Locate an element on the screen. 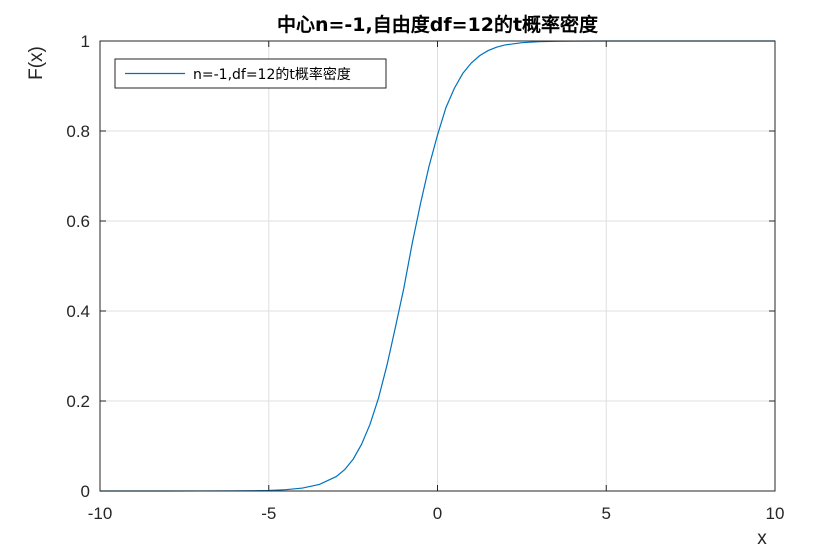 The image size is (838, 549). y-tick-label: 1 is located at coordinates (85, 41).